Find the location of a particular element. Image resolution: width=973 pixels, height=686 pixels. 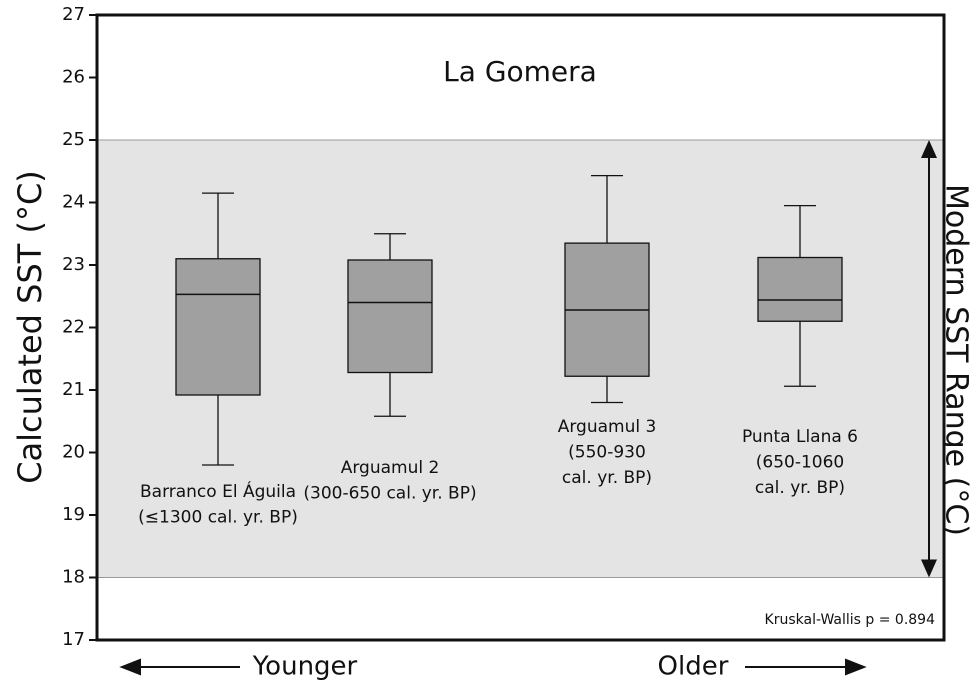

category-label: (≤1300 cal. yr. BP) is located at coordinates (218, 518).